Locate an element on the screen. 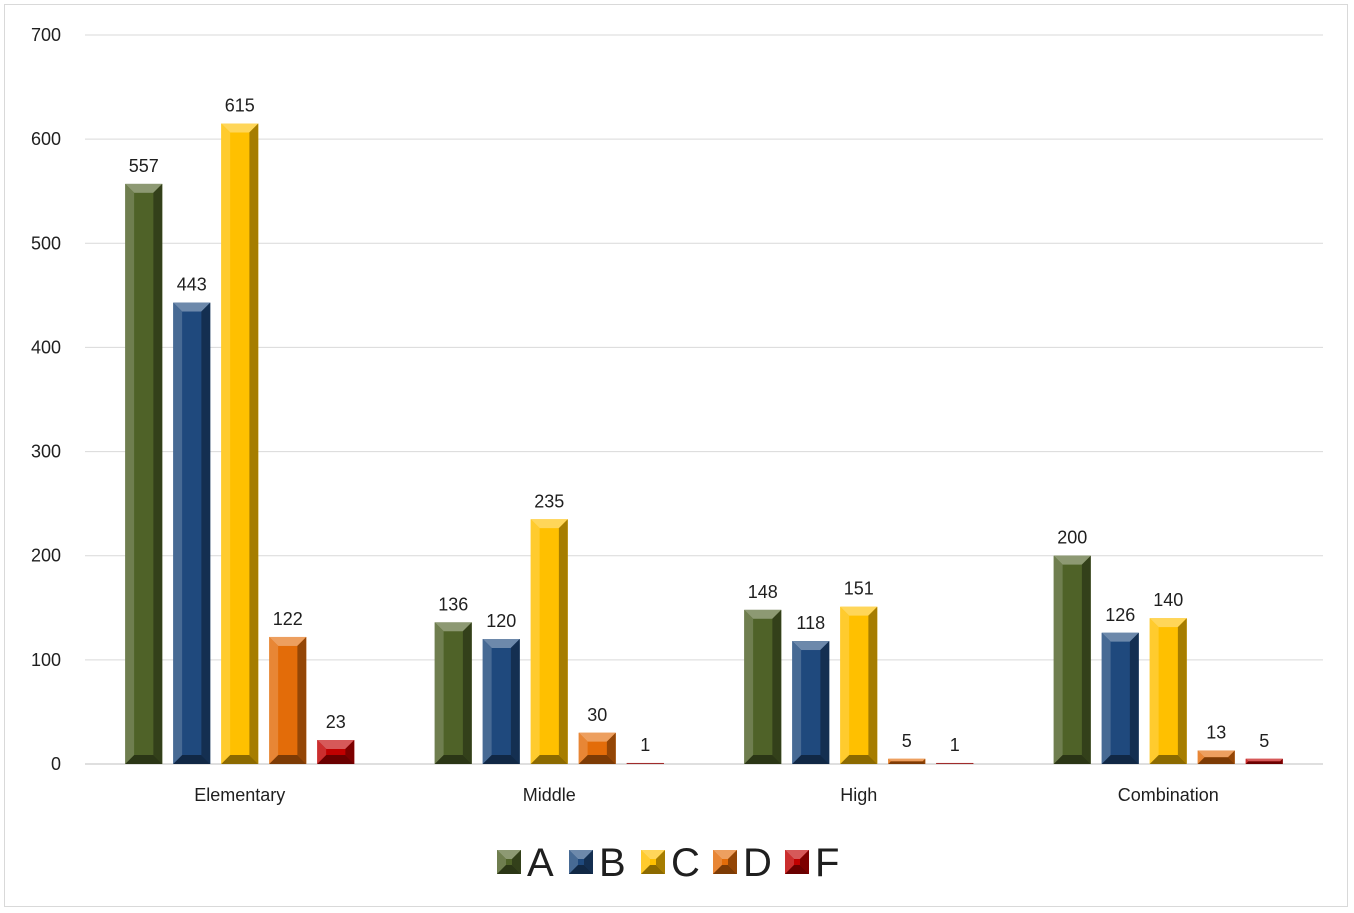 The height and width of the screenshot is (913, 1354). legend-item: A is located at coordinates (525, 863).